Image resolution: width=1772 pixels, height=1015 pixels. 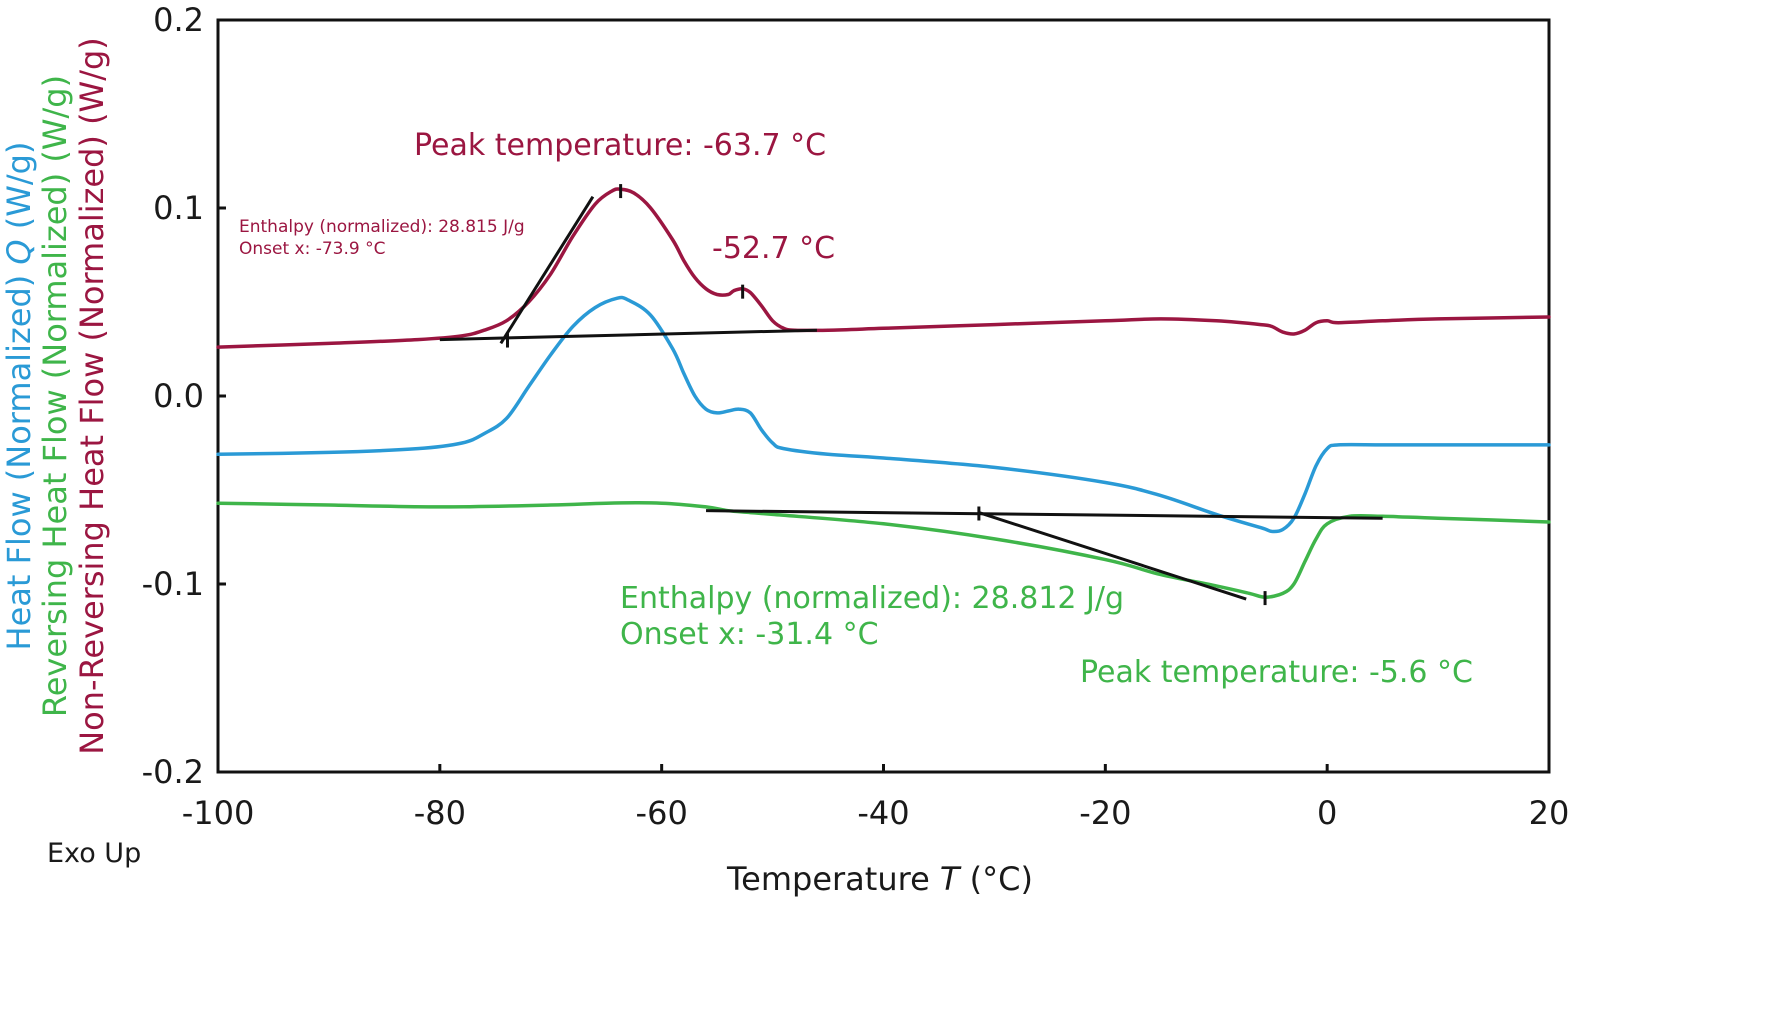 I want to click on non_reversing-tangent-line, so click(x=547, y=270).